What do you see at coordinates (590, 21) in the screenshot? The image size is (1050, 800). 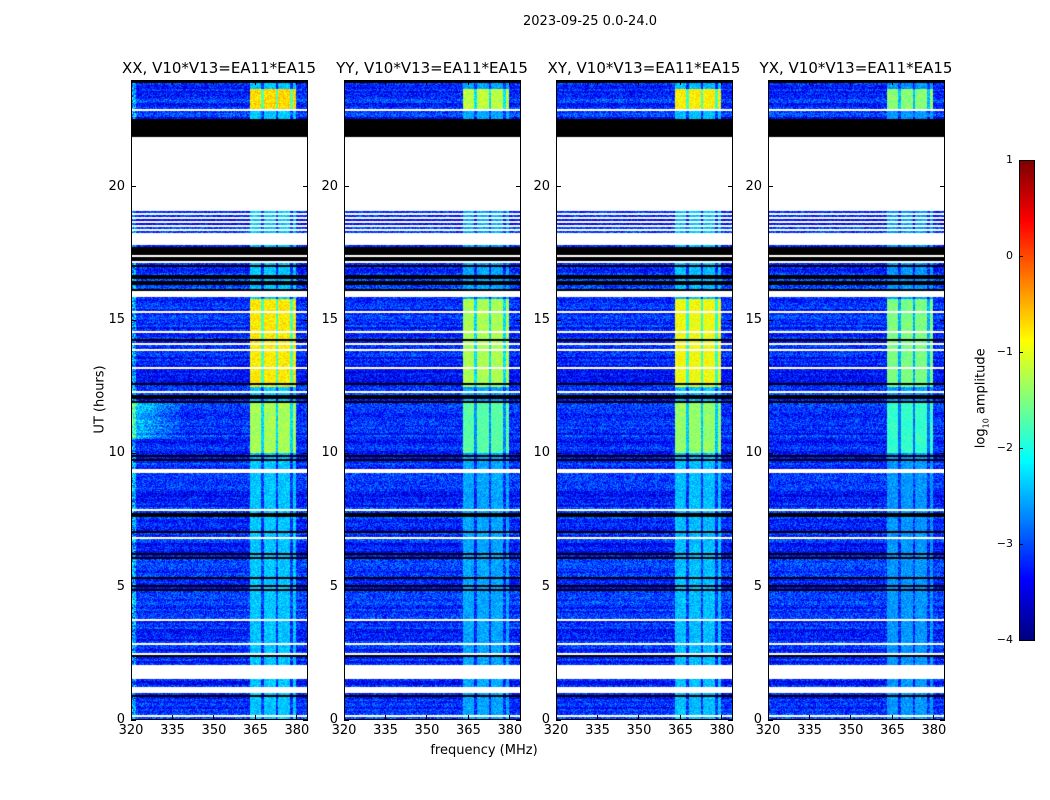 I see `figure-title: 2023-09-25 0.0-24.0` at bounding box center [590, 21].